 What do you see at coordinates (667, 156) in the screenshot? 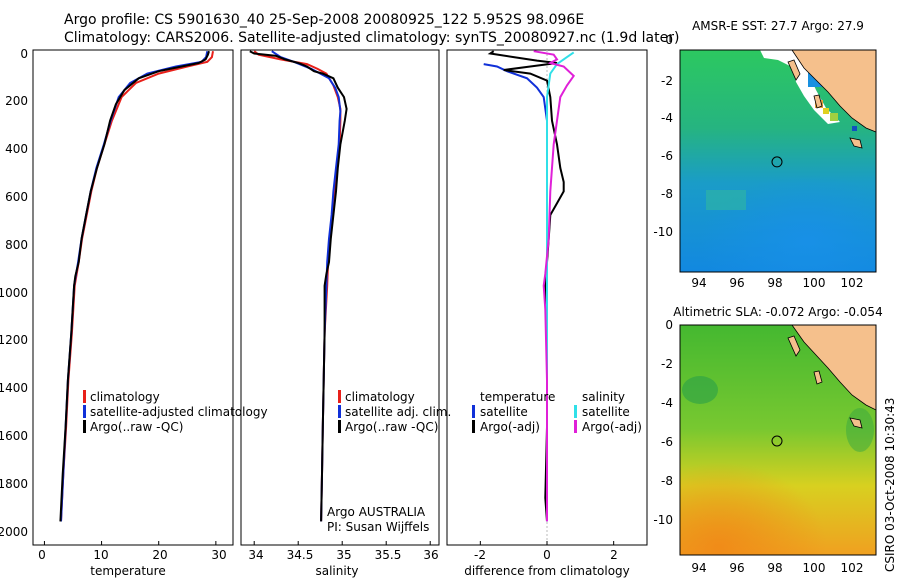
I see `y-tick-label: -6` at bounding box center [667, 156].